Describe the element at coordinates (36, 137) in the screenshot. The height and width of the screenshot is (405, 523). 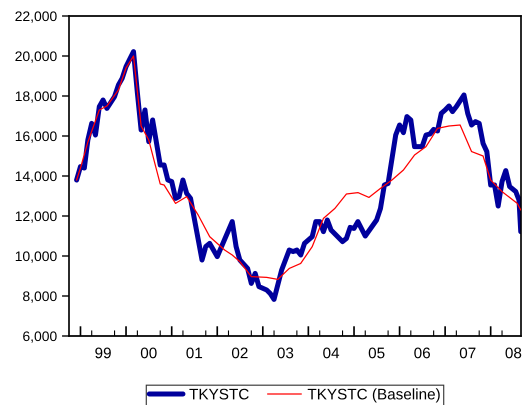
I see `y-tick-label: 16,000` at that location.